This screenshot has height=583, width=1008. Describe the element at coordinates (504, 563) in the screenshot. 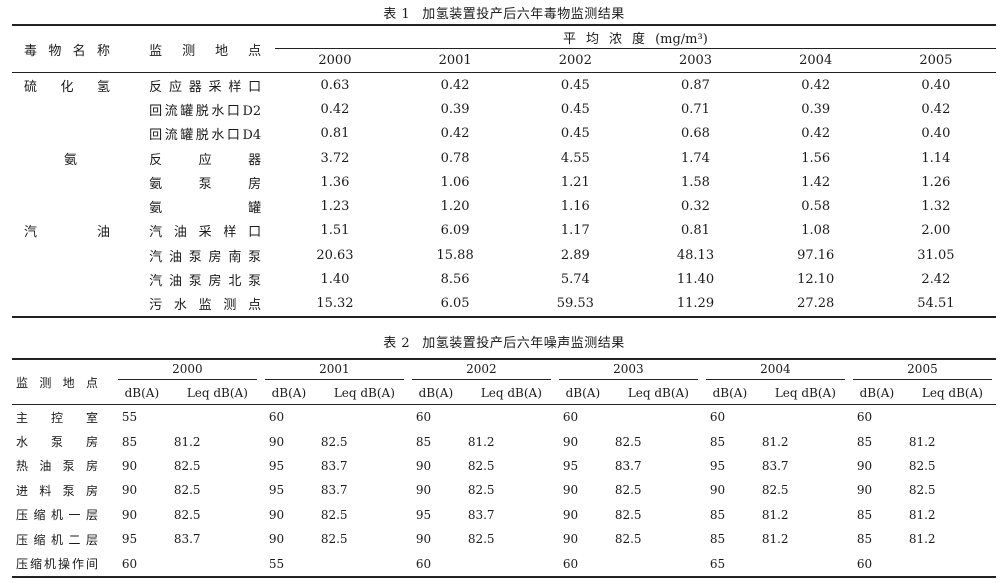

I see `table-row: 压缩机操作间 60 55 60 60 65 60` at that location.